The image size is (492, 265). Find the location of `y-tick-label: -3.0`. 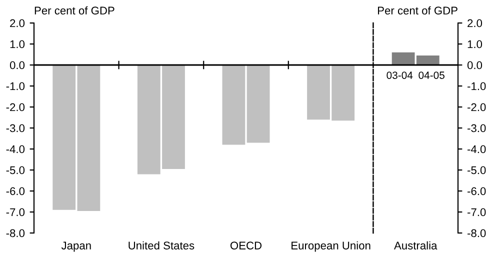

y-tick-label: -3.0 is located at coordinates (15, 128).